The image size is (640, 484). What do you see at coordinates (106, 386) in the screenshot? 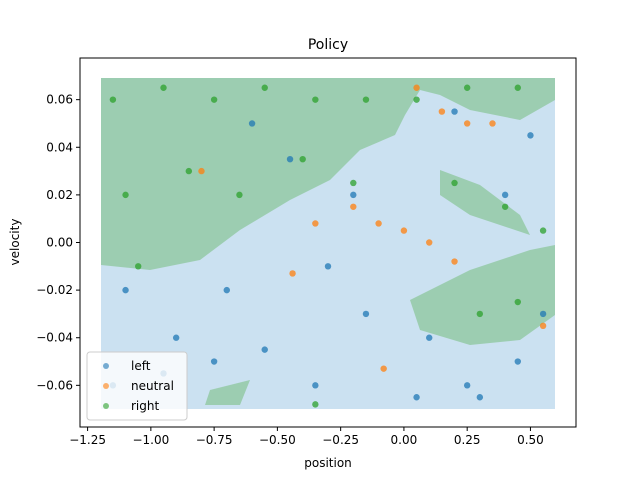
I see `legend-marker-neutral` at bounding box center [106, 386].